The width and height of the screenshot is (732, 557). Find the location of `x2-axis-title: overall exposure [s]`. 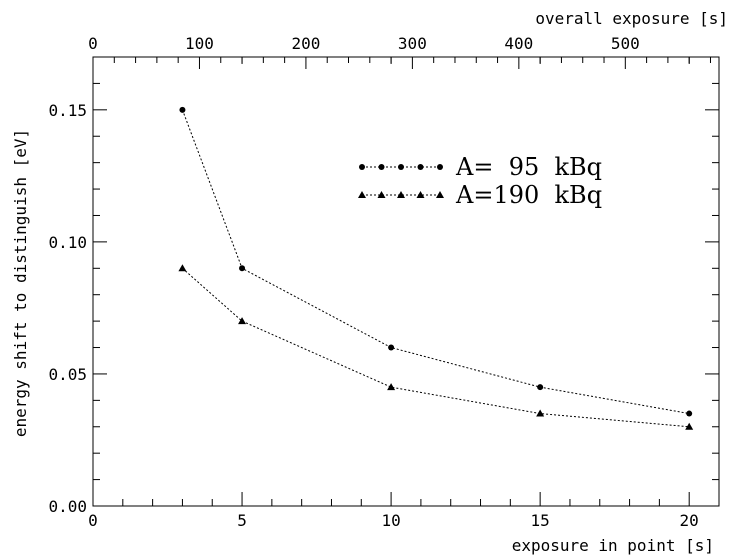

x2-axis-title: overall exposure [s] is located at coordinates (631, 18).